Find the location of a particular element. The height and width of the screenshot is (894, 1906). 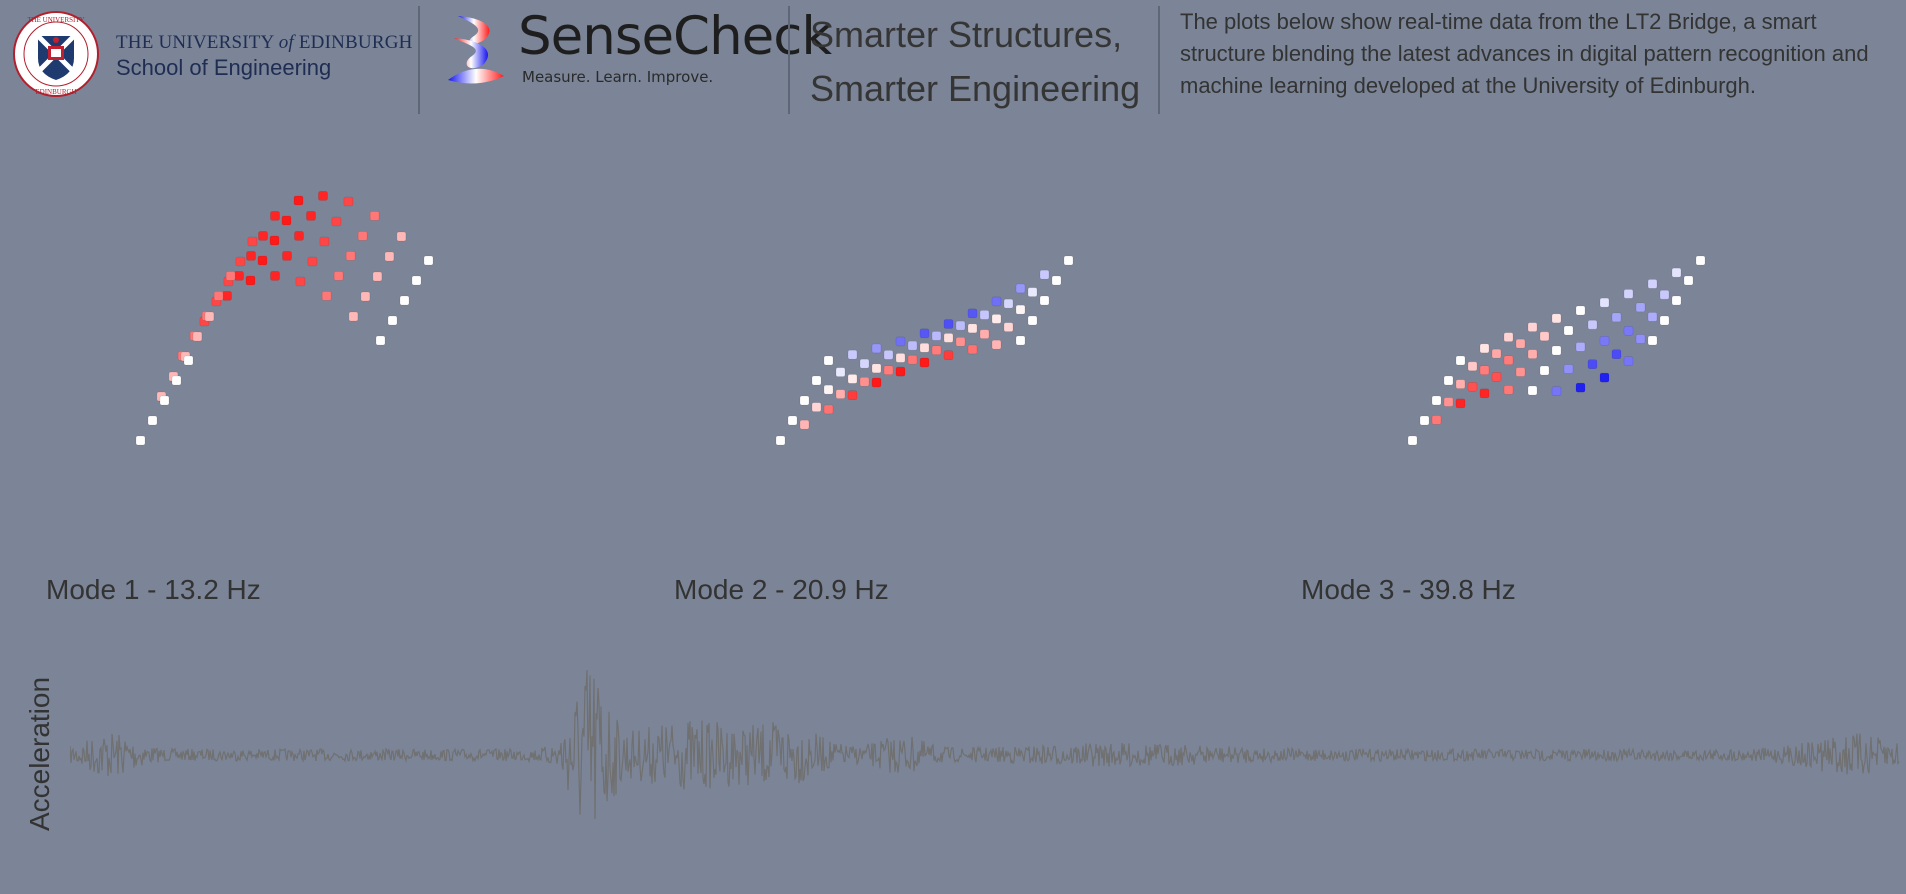

page-tagline: Smarter Structures, Smarter Engineering is located at coordinates (975, 62).